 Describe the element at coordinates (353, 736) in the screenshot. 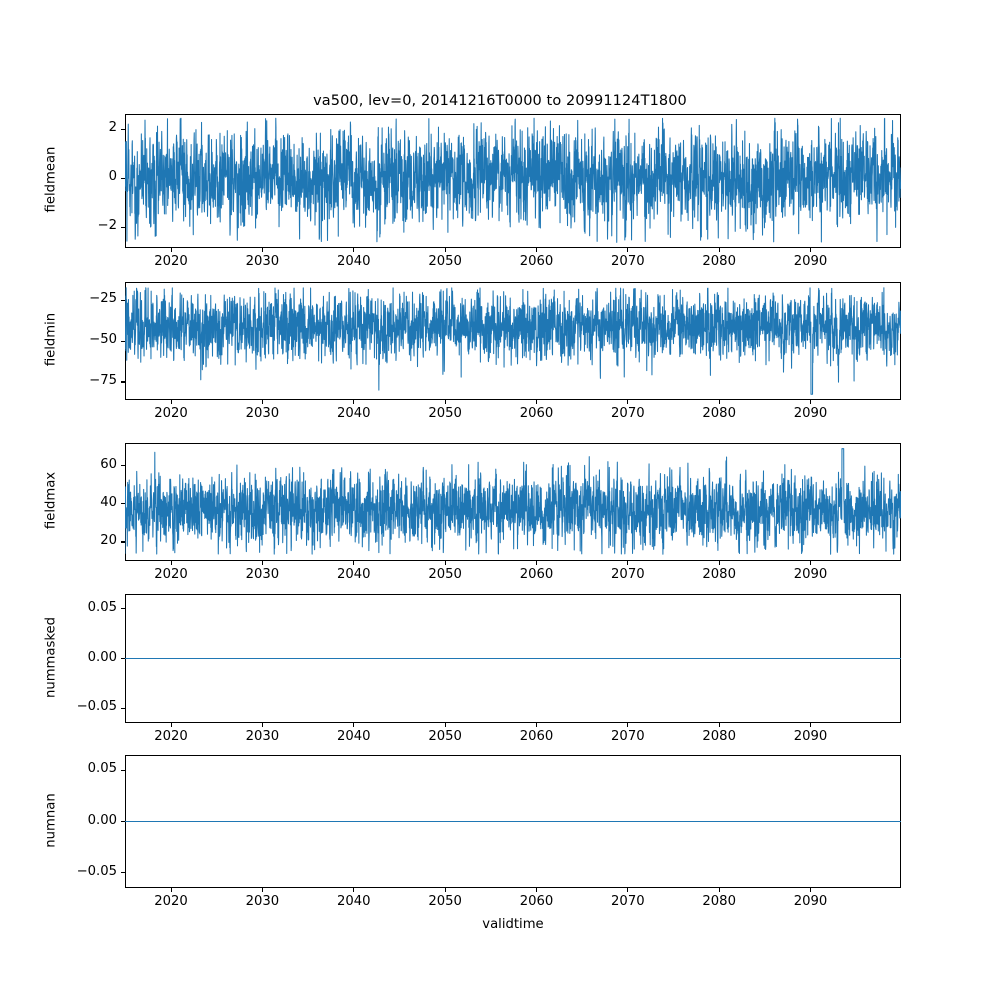

I see `xtick-label-nummasked-2: 2040` at that location.